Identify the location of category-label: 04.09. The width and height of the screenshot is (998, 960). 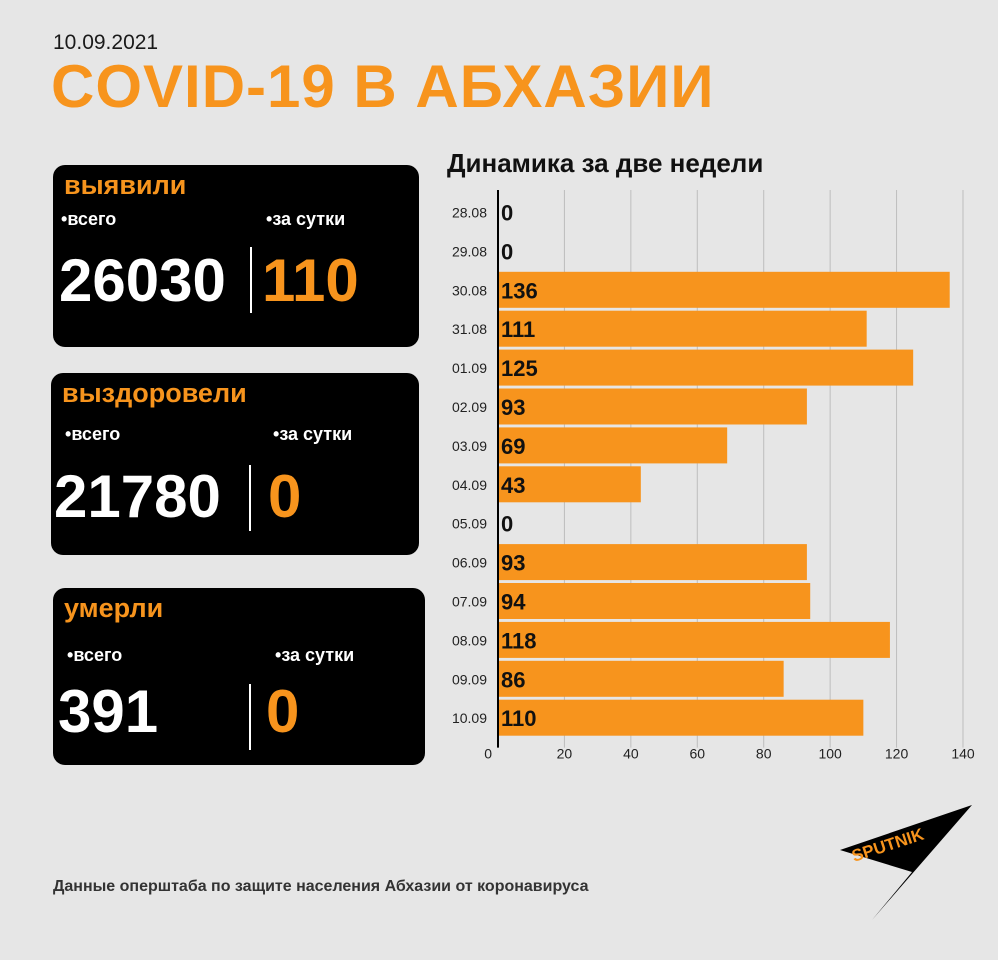
(469, 485).